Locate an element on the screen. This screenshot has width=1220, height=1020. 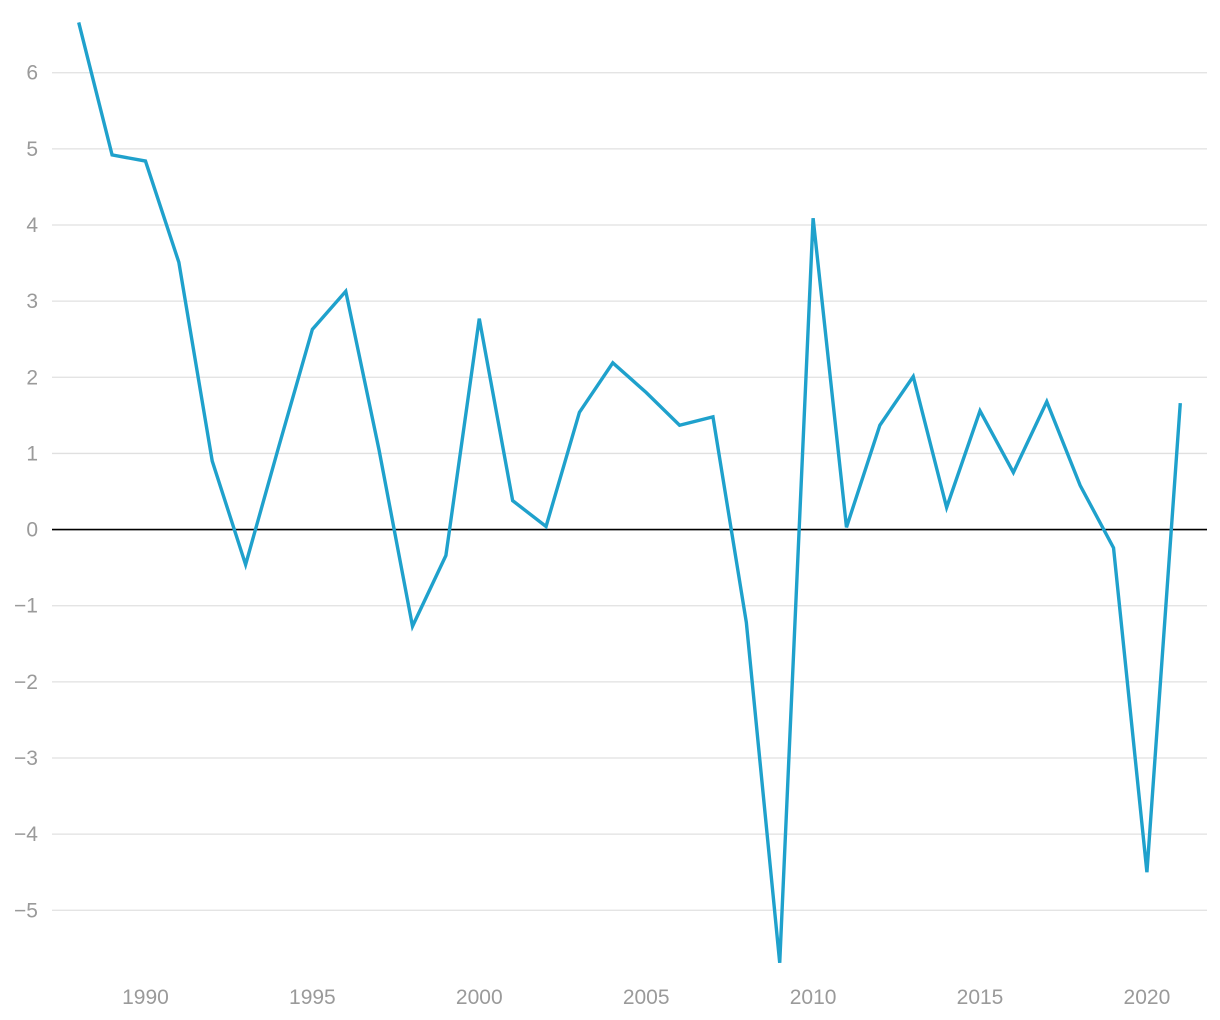
y-tick-label: 3 is located at coordinates (32, 301).